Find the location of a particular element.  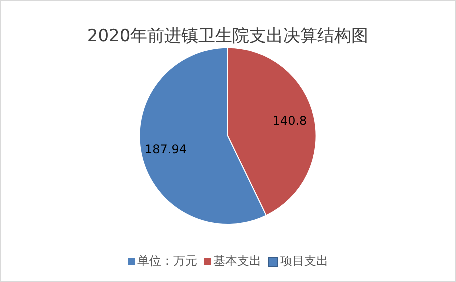

data-label: 140.8 is located at coordinates (290, 121).